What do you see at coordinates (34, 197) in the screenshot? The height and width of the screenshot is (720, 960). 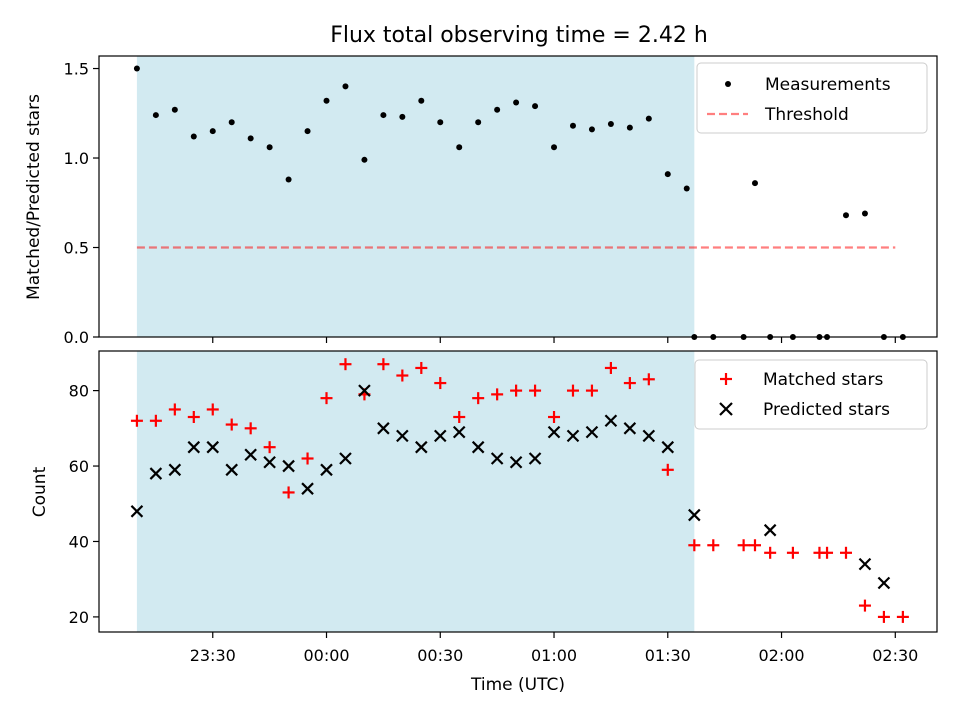 I see `top-y-axis-label: Matched/Predicted stars` at bounding box center [34, 197].